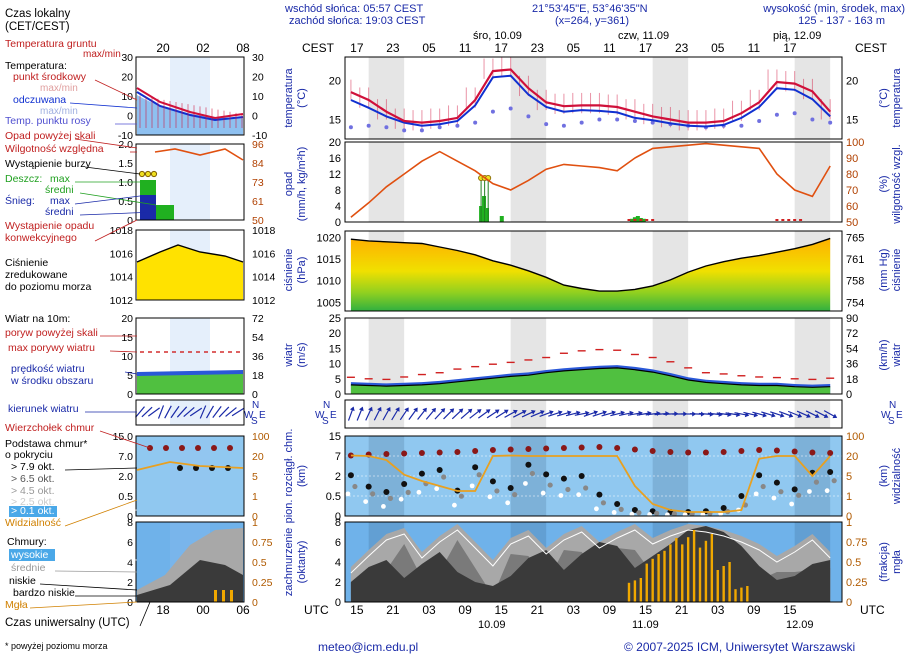  I want to click on pressure-yaxis-right-tick-2: 761, so click(855, 260).